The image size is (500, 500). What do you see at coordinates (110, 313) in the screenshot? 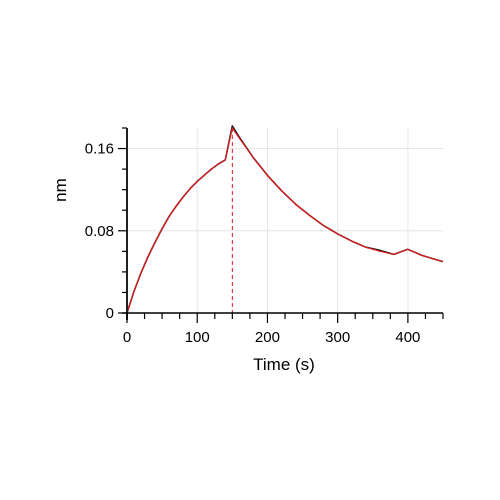
I see `y-tick-label: 0` at bounding box center [110, 313].